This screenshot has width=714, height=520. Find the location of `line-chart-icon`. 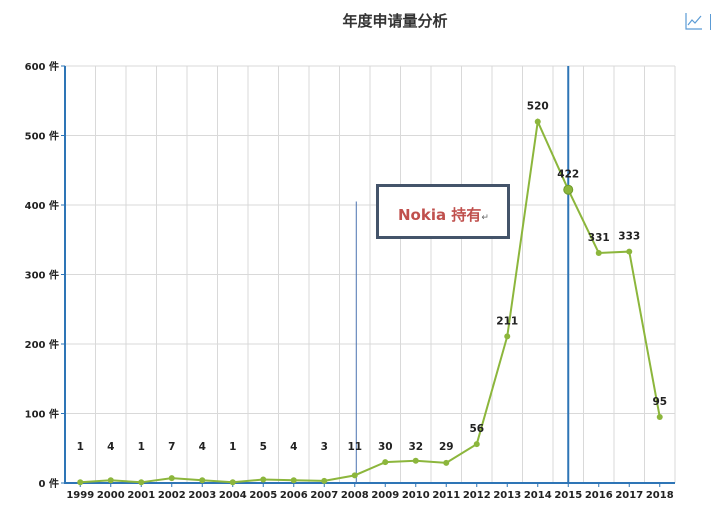

line-chart-icon is located at coordinates (694, 21).